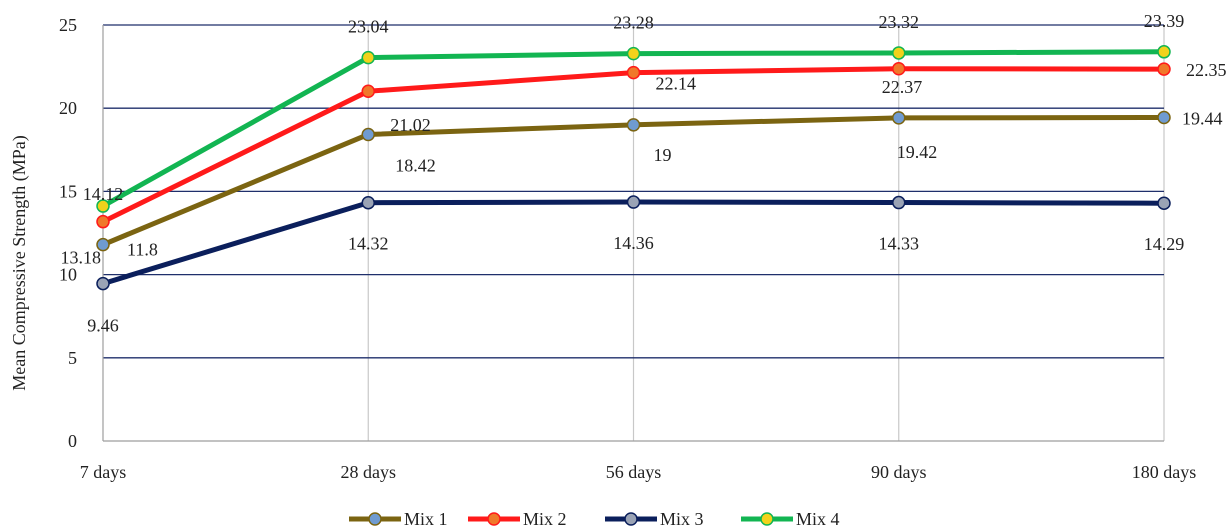 The image size is (1231, 529). What do you see at coordinates (634, 472) in the screenshot?
I see `x-tick-label: 56 days` at bounding box center [634, 472].